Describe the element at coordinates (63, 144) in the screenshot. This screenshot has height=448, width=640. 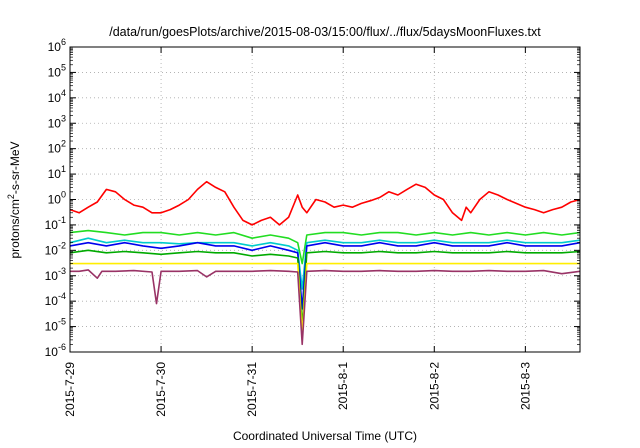
I see `y-tick-exponent: 2` at that location.